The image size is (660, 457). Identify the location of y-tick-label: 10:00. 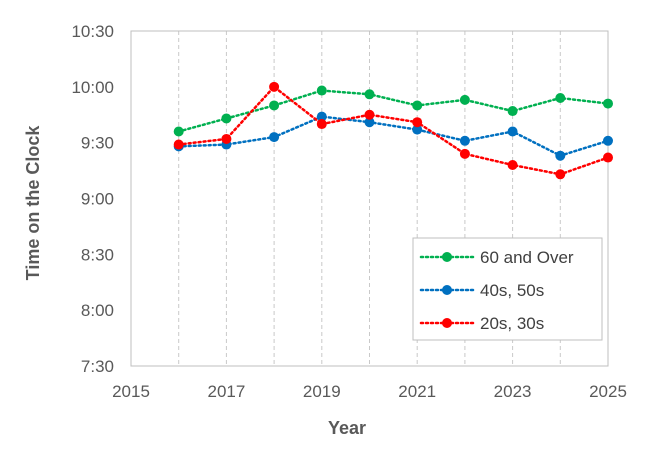
(92, 87).